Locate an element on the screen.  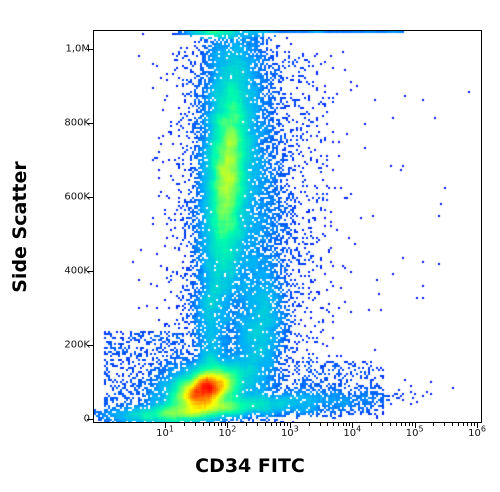
x-tick-label: 10² is located at coordinates (227, 431).